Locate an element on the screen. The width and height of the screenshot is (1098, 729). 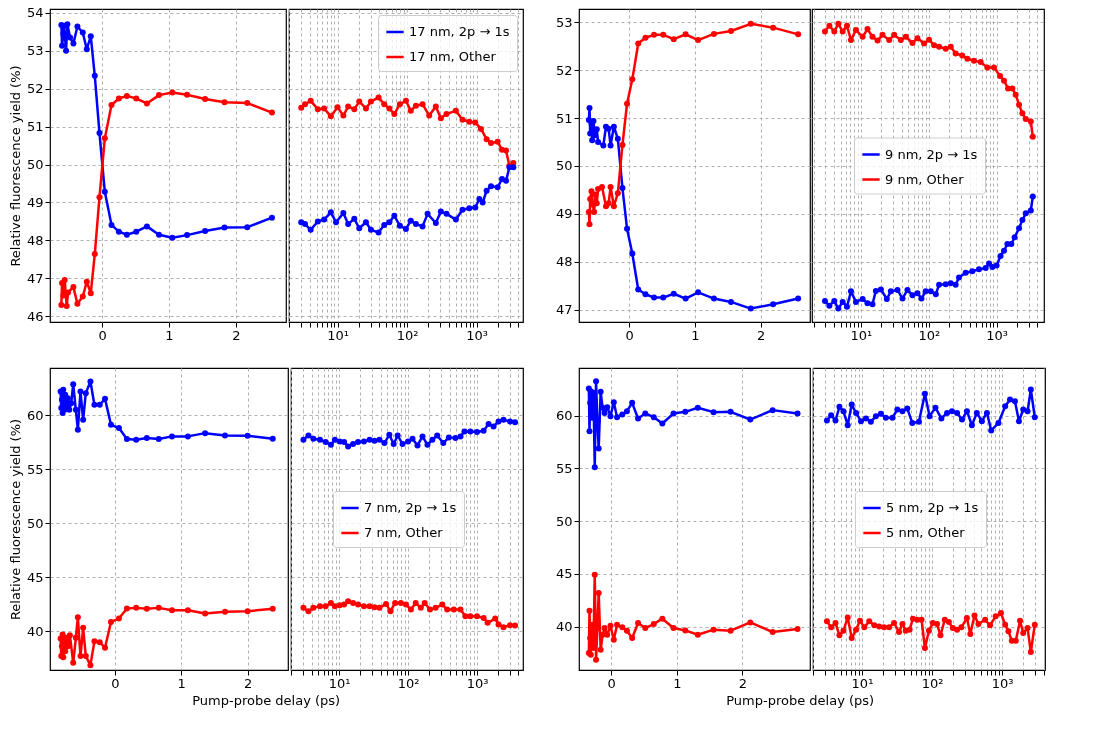
legend-label: 17 nm, Other is located at coordinates (453, 56).